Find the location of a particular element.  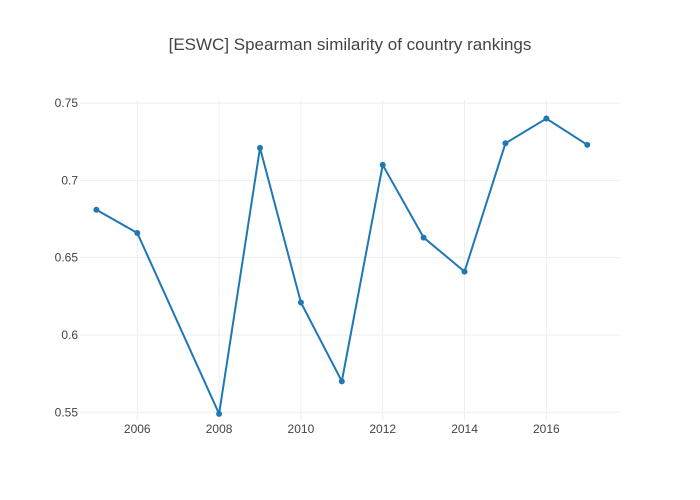

x-axis-ticks: 2006 2008 2010 2012 2014 2016 is located at coordinates (342, 429).